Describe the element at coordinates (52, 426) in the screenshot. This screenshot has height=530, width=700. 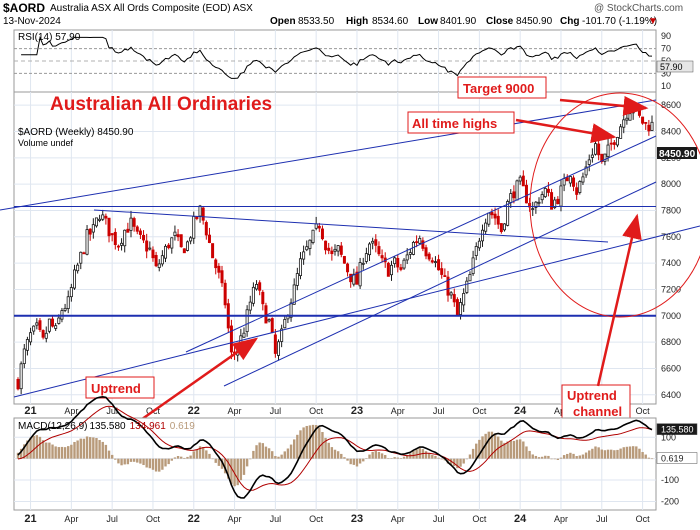
I see `macd-title-name: MACD(12,26,9)` at that location.